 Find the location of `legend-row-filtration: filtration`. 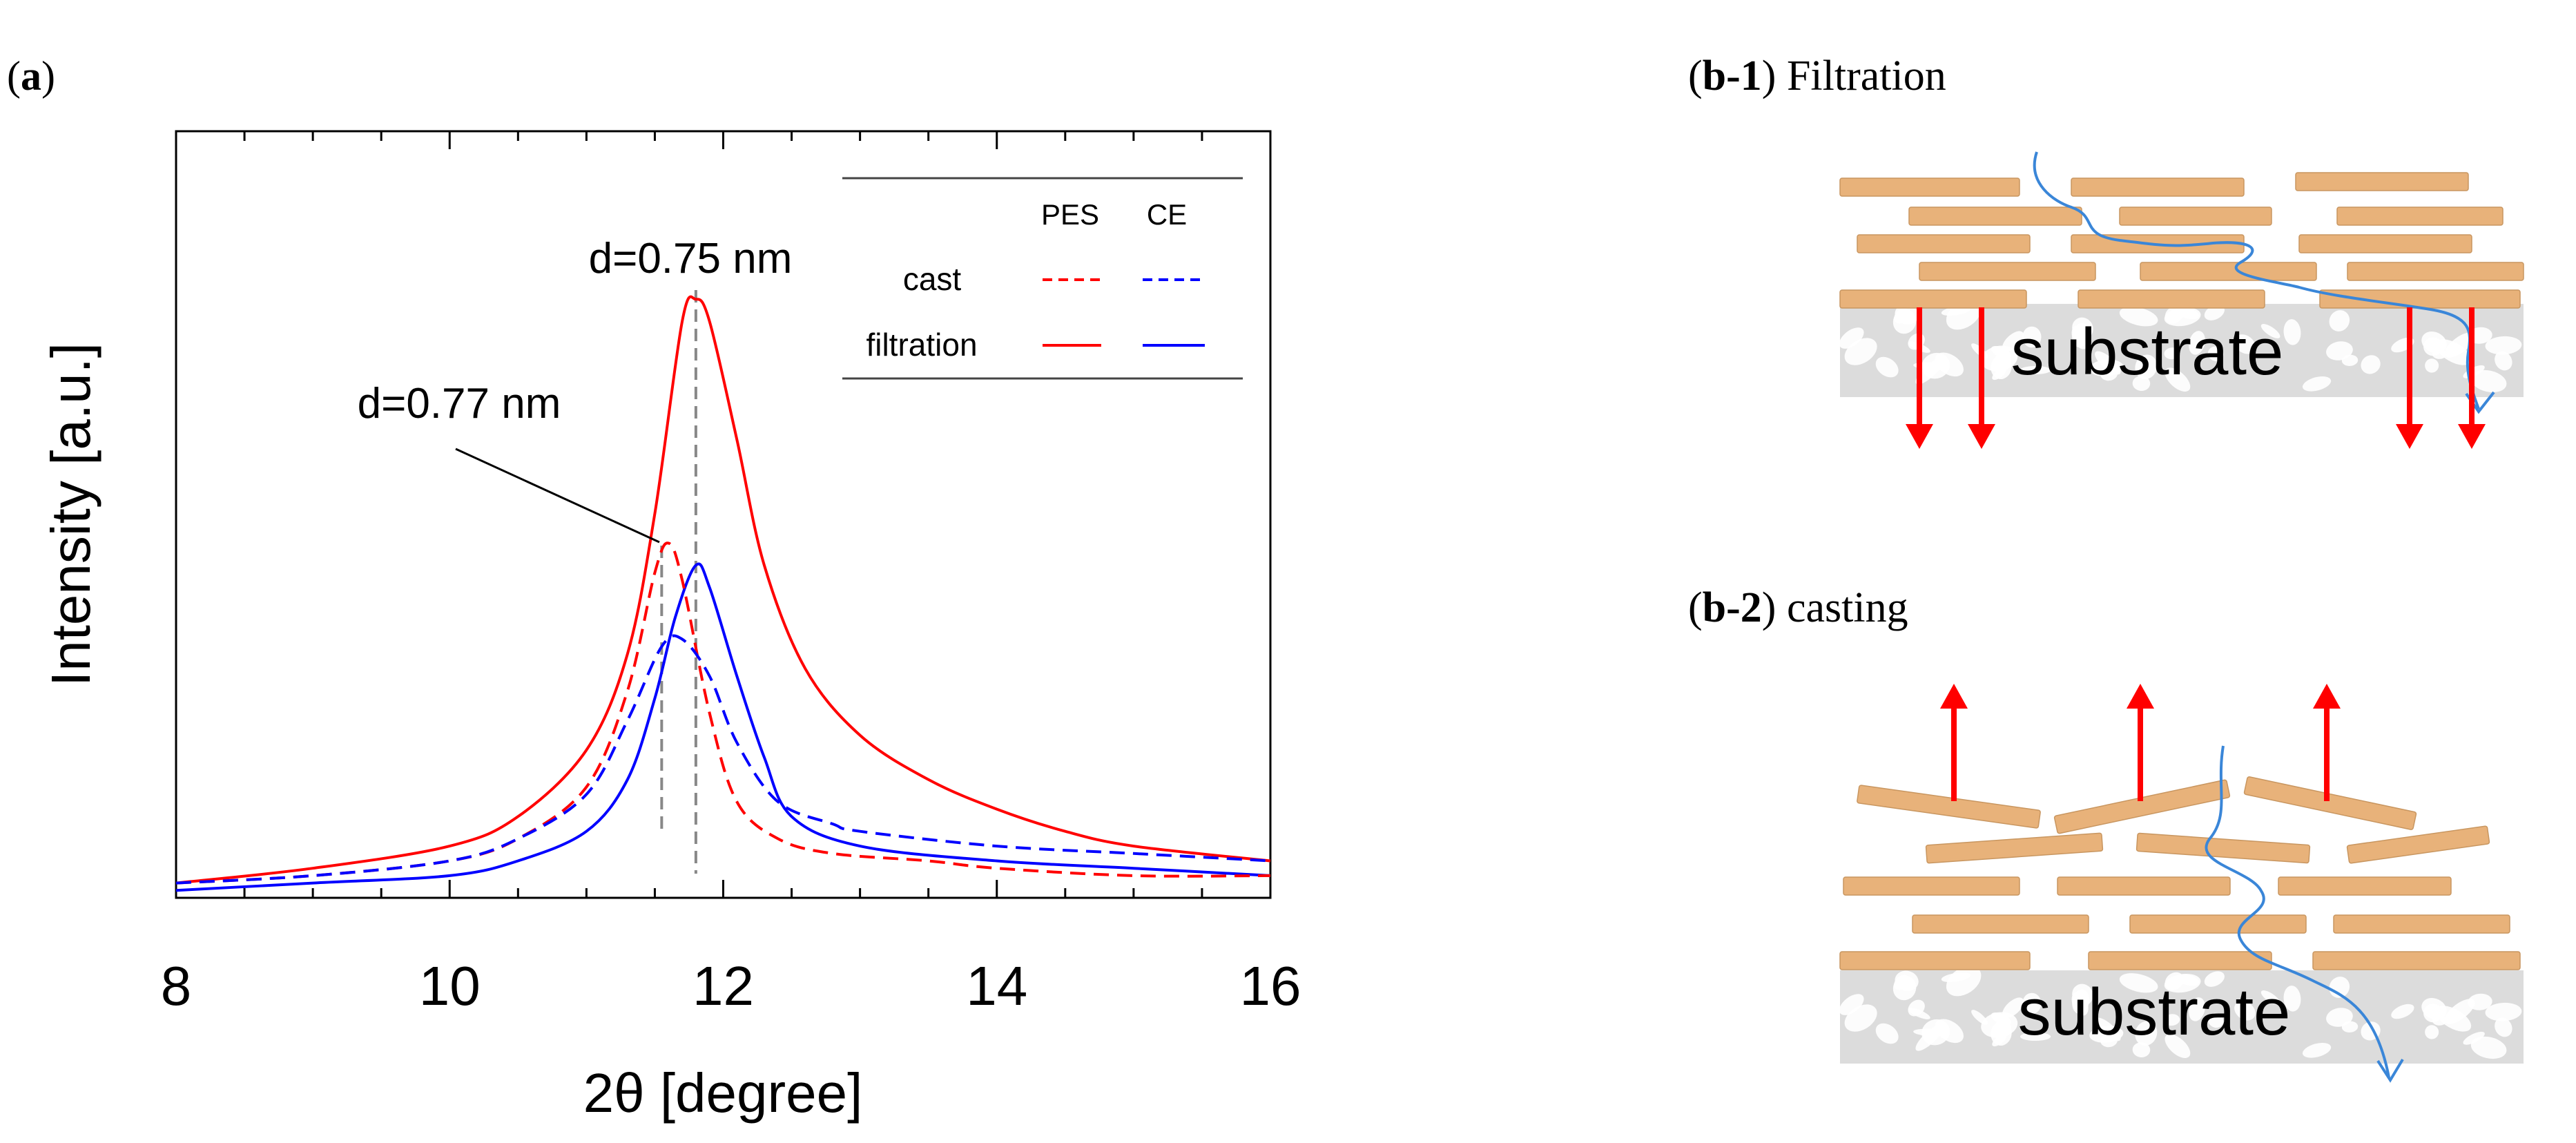

legend-row-filtration: filtration is located at coordinates (922, 345).